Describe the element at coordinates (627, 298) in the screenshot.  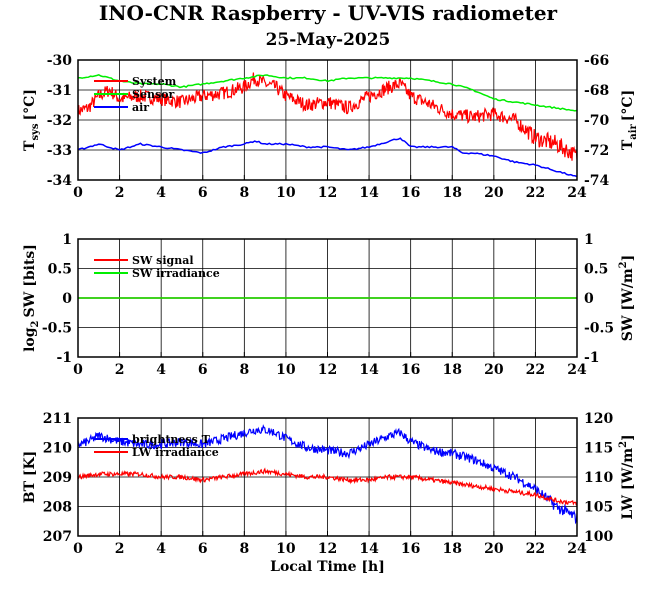
I see `y-axis-label-right: SW [W/m2]` at that location.